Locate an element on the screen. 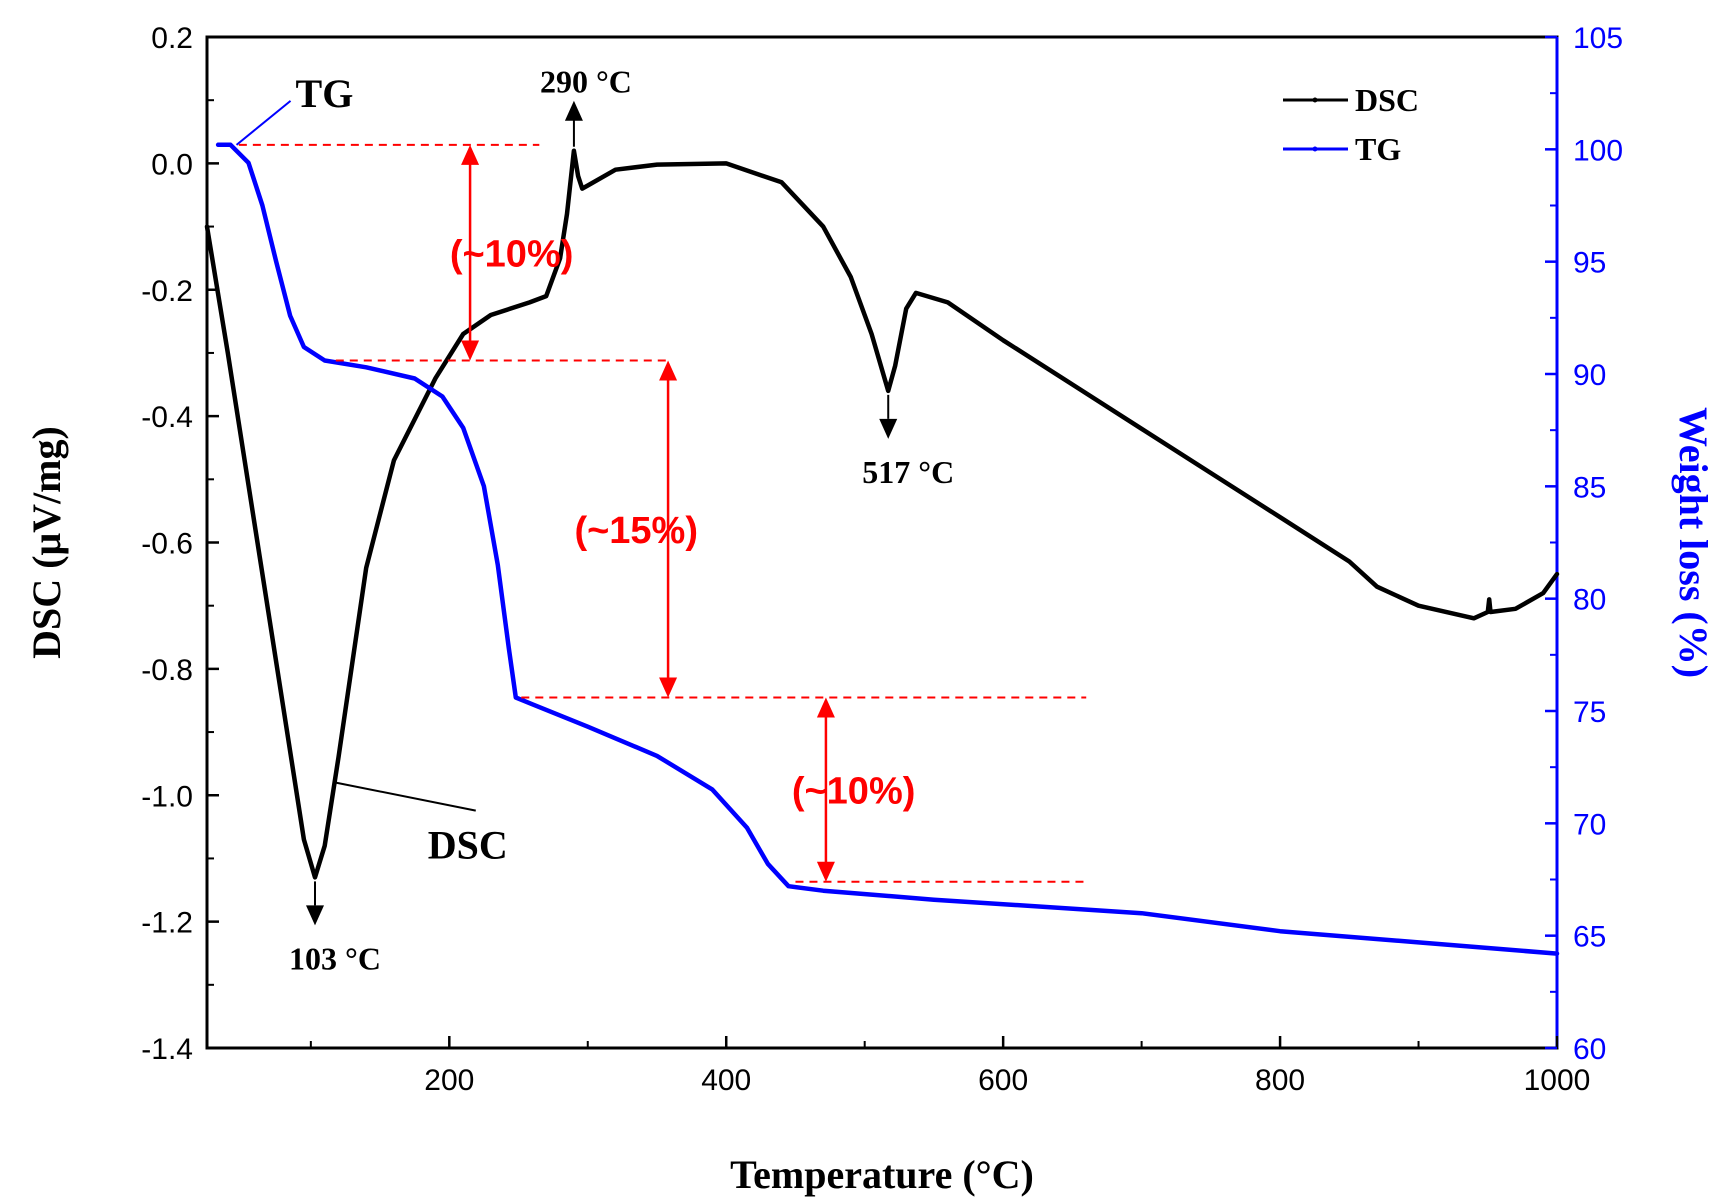  y-left-tick-label: -1.2 is located at coordinates (167, 923).